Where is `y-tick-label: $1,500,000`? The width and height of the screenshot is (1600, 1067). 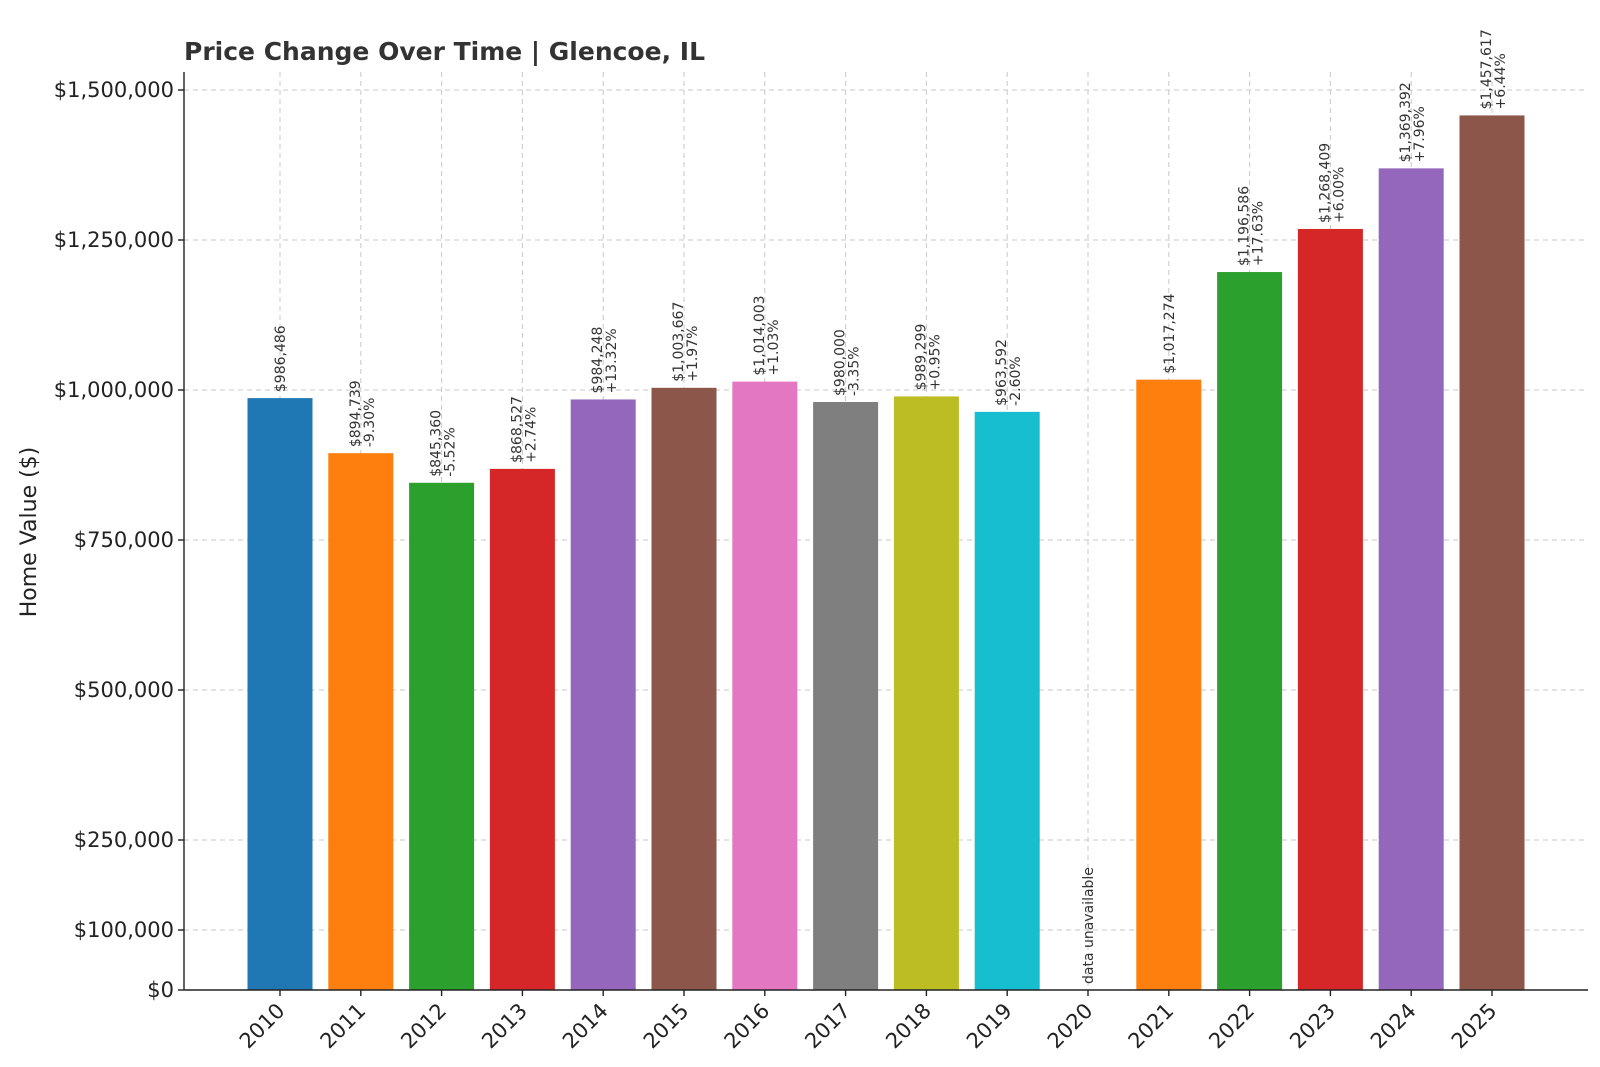
y-tick-label: $1,500,000 is located at coordinates (114, 90).